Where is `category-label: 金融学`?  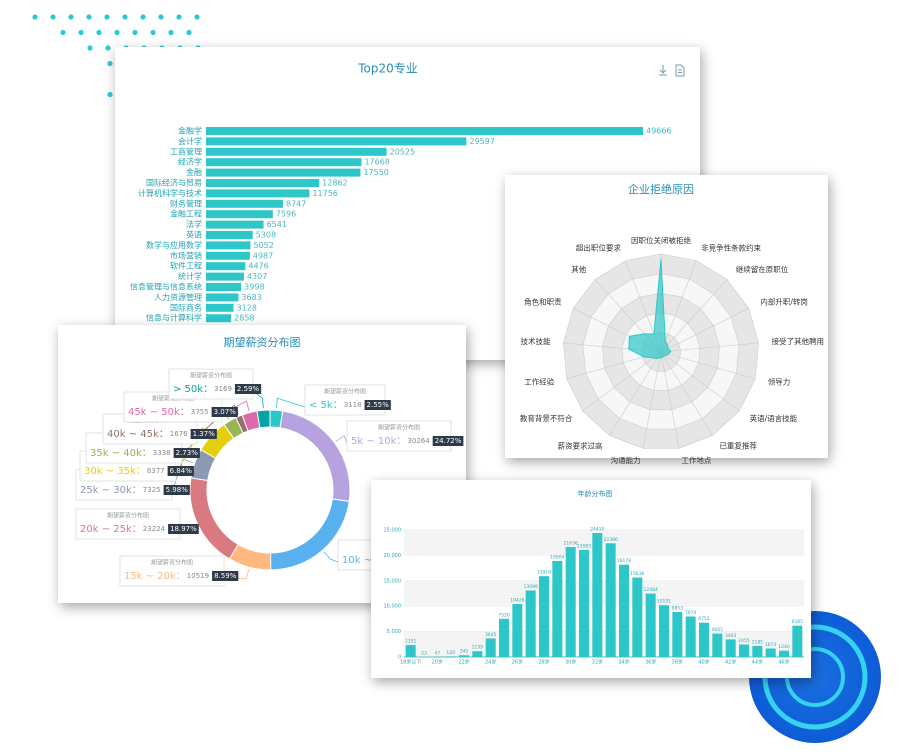 category-label: 金融学 is located at coordinates (190, 131).